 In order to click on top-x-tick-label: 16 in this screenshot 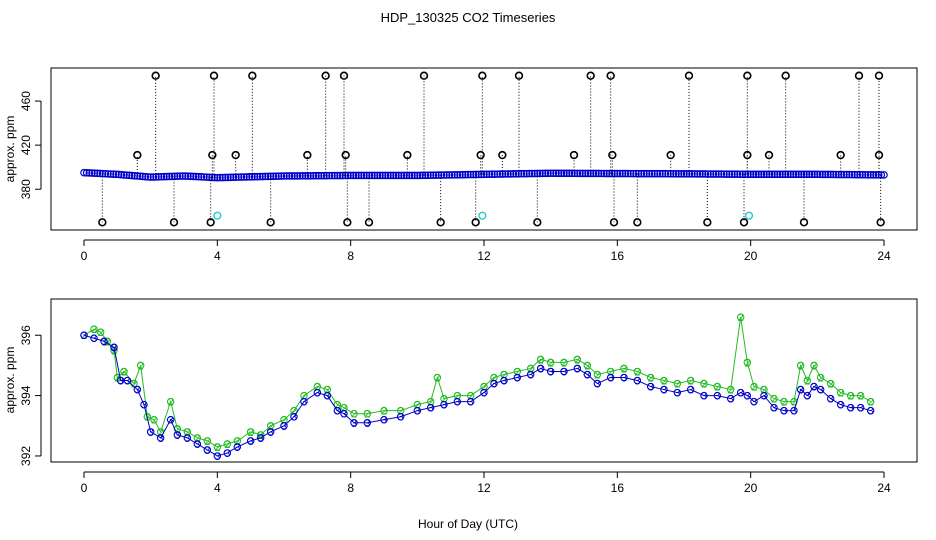, I will do `click(618, 256)`.